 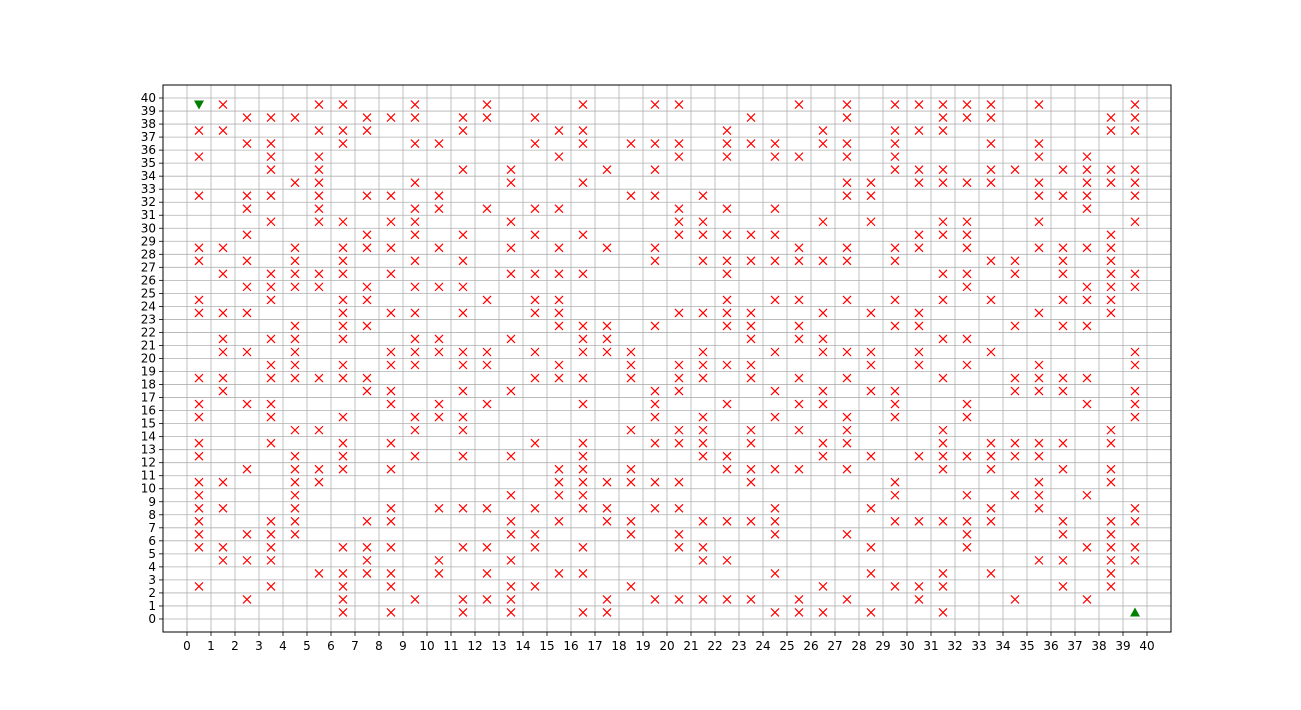 What do you see at coordinates (152, 502) in the screenshot?
I see `y-tick-label: 9` at bounding box center [152, 502].